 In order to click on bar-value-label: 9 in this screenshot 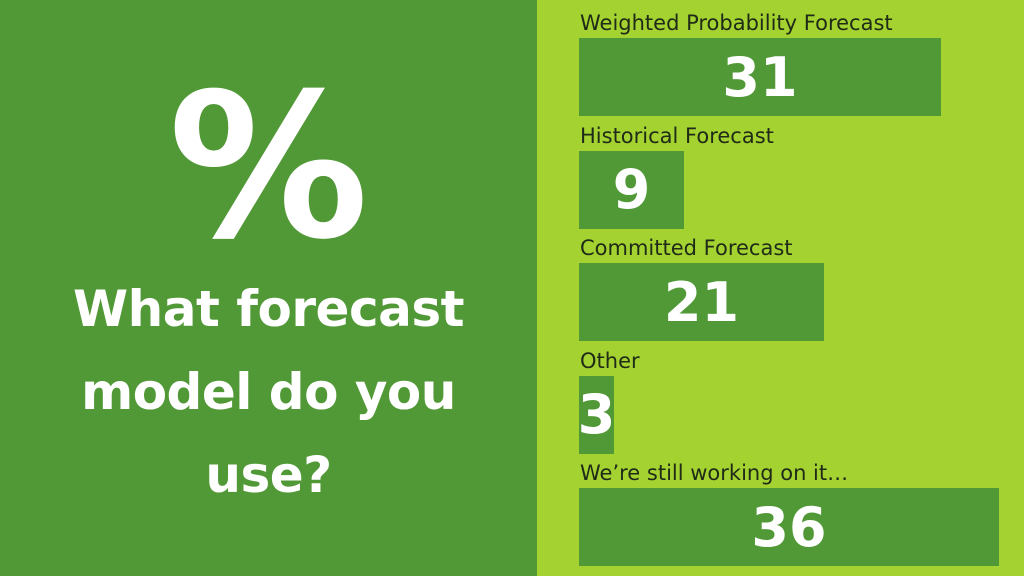, I will do `click(631, 189)`.